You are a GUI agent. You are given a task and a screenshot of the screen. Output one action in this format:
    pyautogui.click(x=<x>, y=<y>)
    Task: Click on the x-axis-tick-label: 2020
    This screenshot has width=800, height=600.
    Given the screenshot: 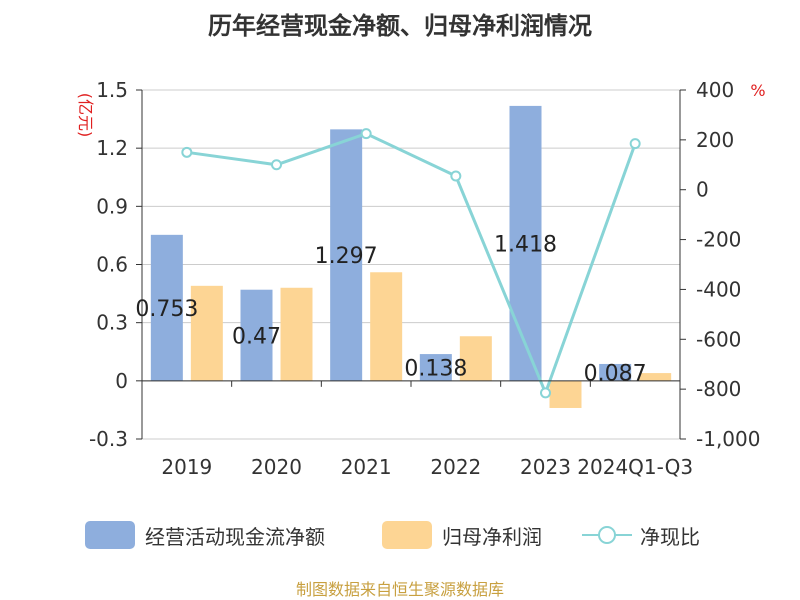 What is the action you would take?
    pyautogui.click(x=276, y=467)
    